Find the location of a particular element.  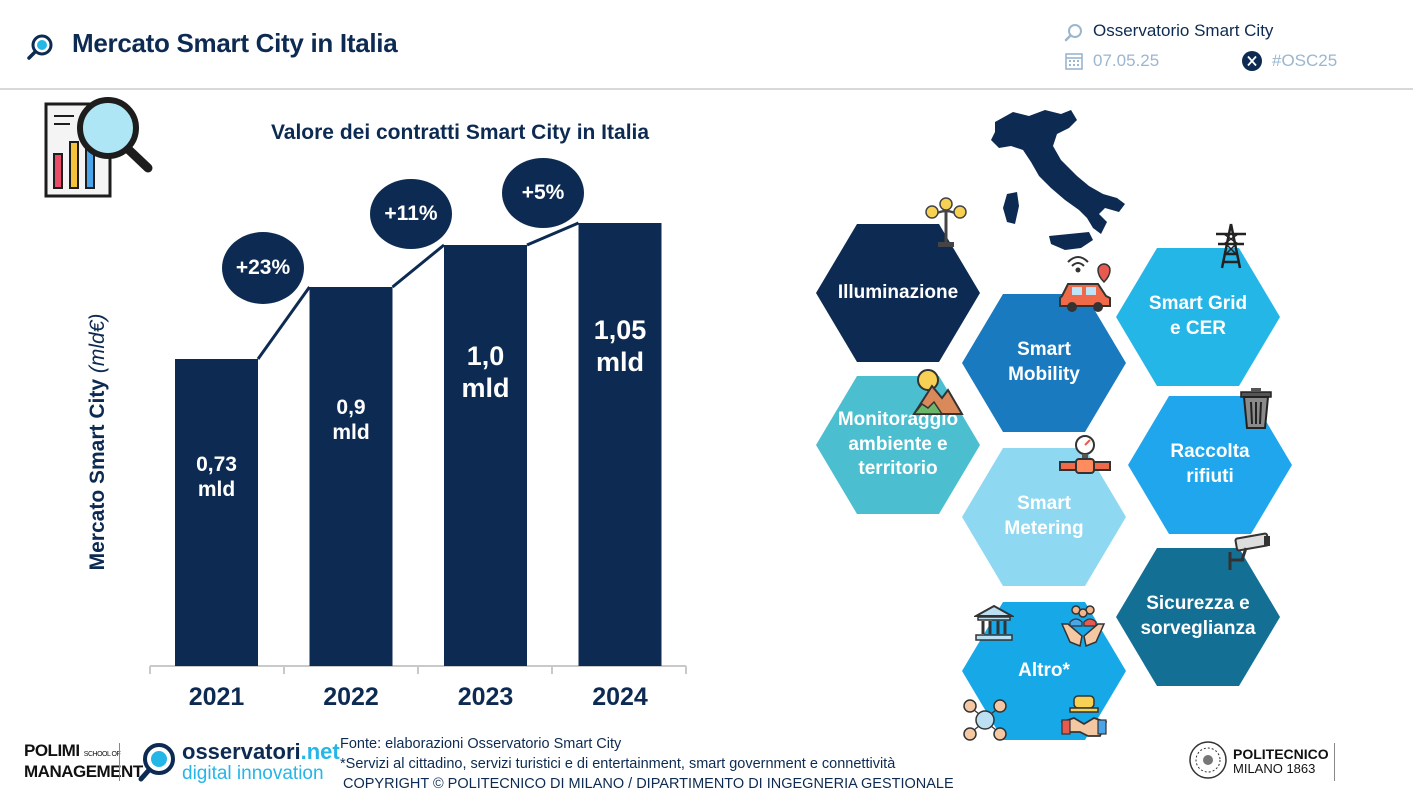

polimi-logo-line1: POLIMI is located at coordinates (52, 750).